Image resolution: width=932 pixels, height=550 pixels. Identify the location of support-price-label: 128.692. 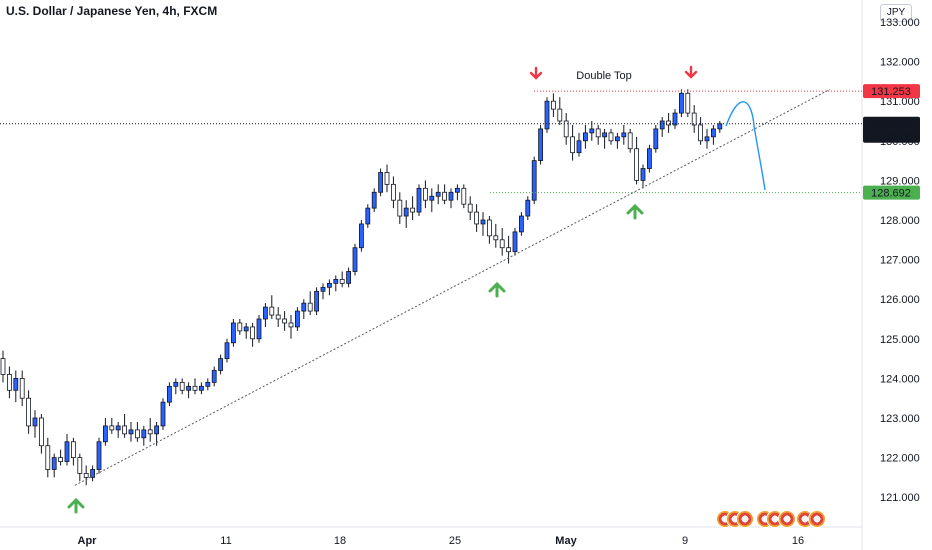
(891, 192).